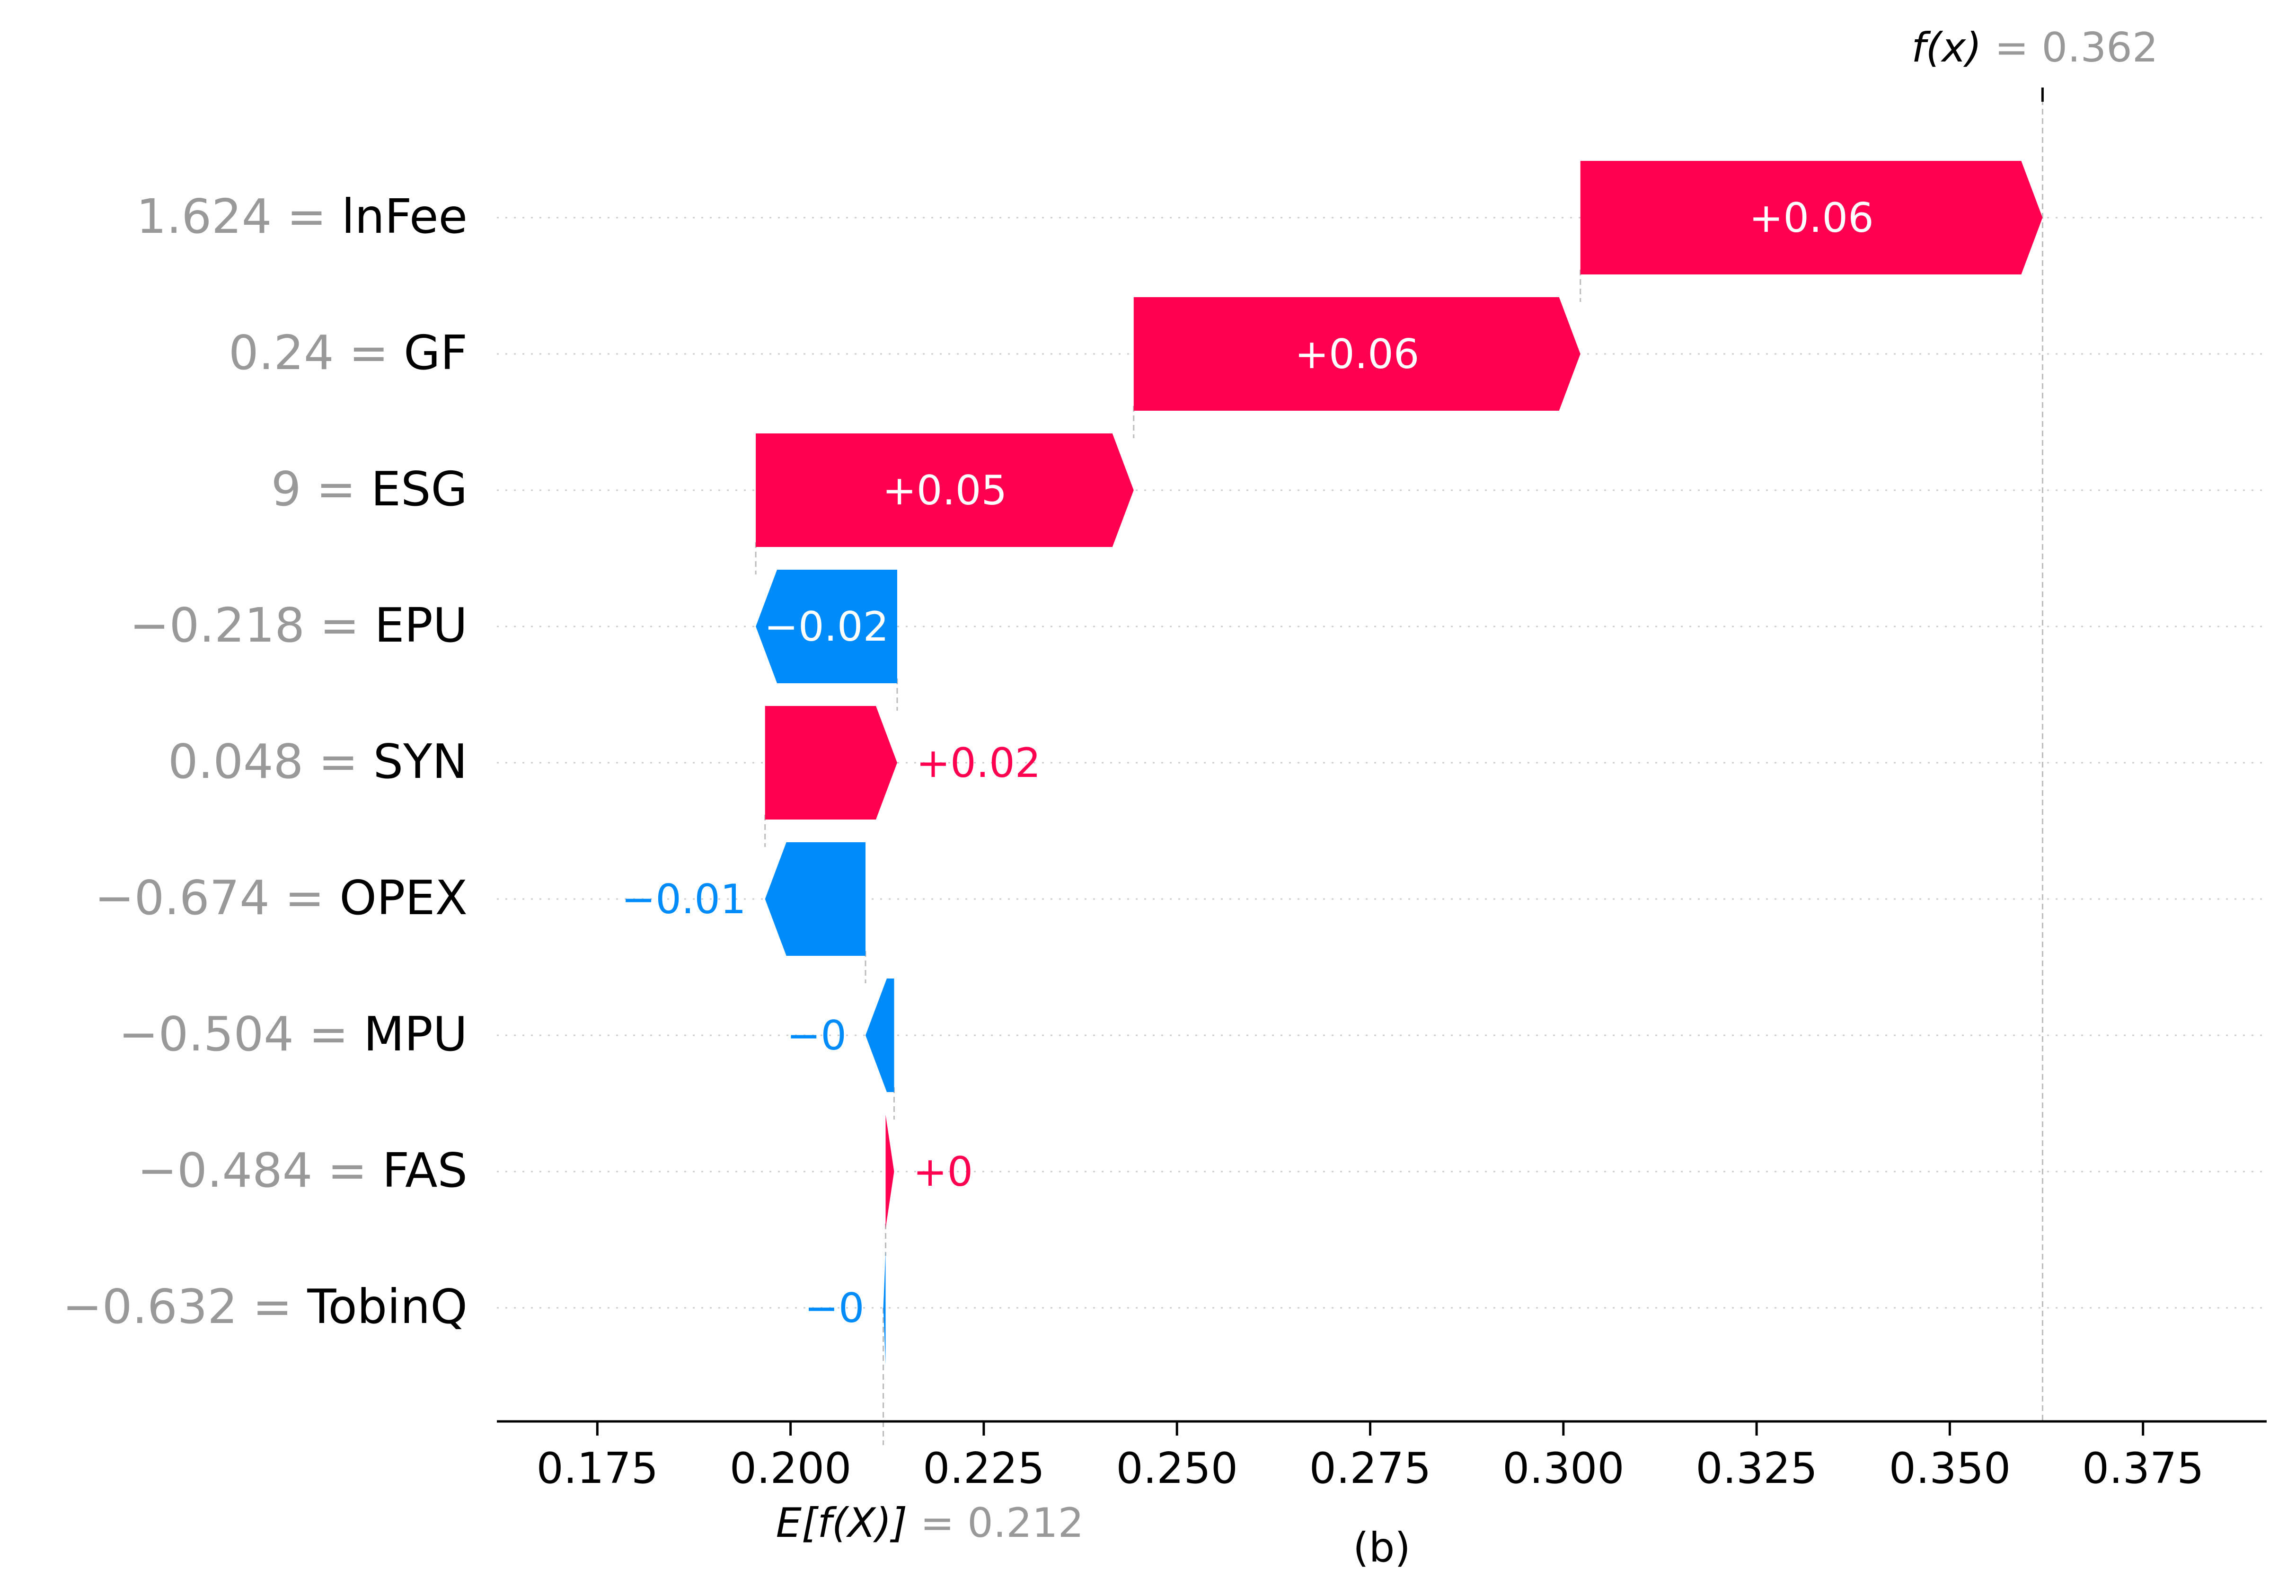  I want to click on feature-label: −0.484 = FAS, so click(302, 1170).